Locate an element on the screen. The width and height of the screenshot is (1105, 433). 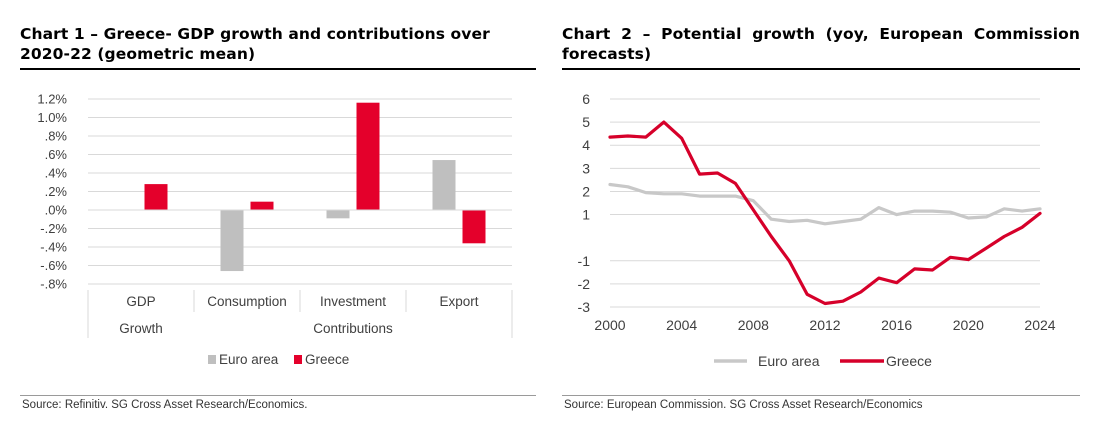
chart1-y-tick-label: 1.2% is located at coordinates (52, 99).